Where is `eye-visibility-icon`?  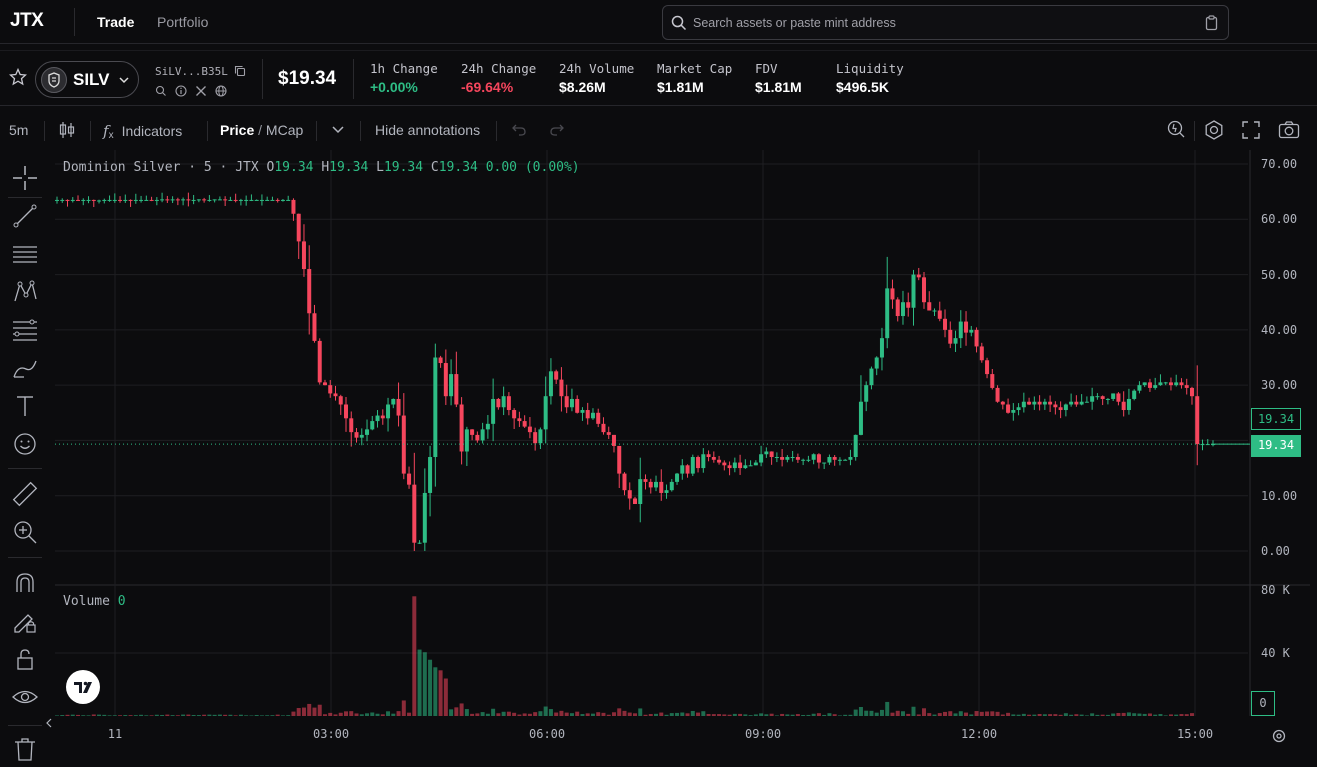 eye-visibility-icon is located at coordinates (25, 697).